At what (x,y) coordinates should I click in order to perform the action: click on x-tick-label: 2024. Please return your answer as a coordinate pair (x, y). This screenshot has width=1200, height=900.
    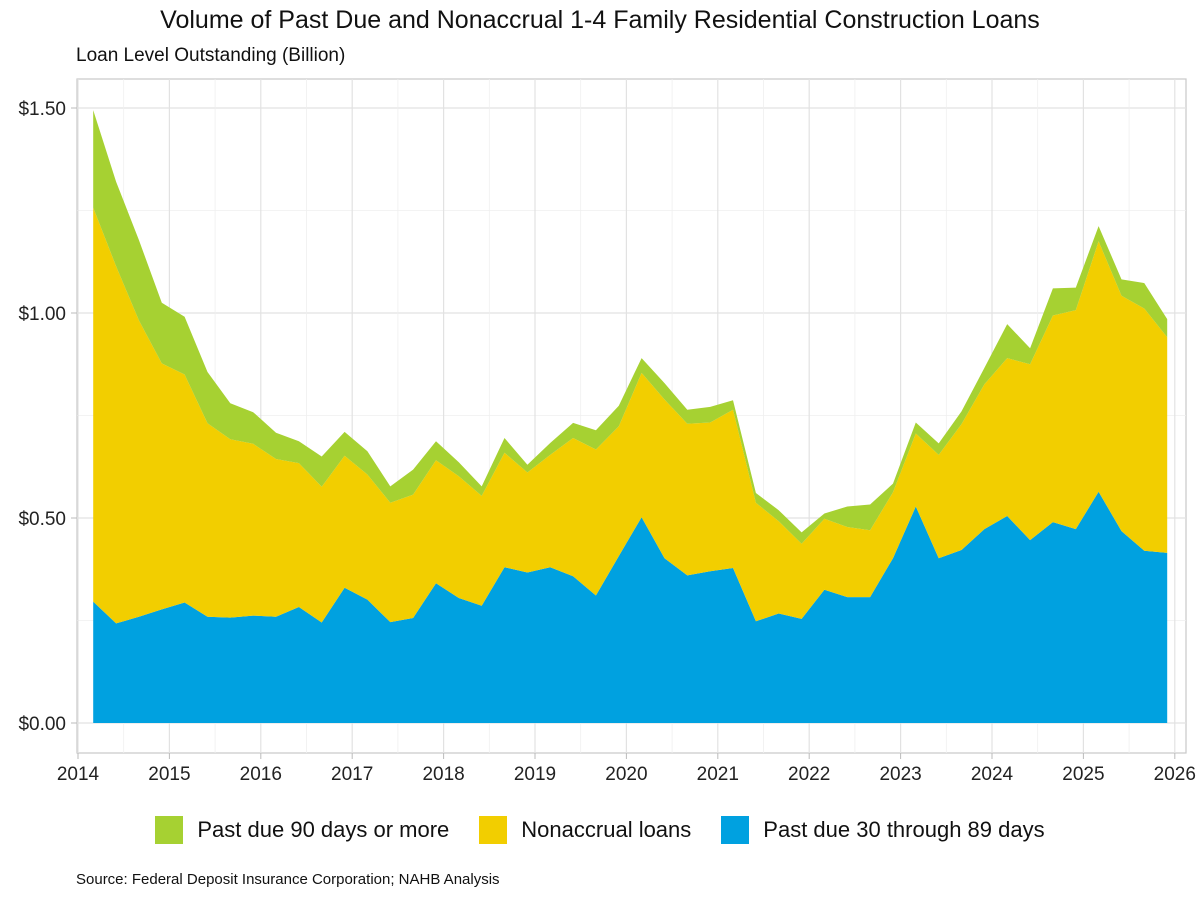
    Looking at the image, I should click on (992, 774).